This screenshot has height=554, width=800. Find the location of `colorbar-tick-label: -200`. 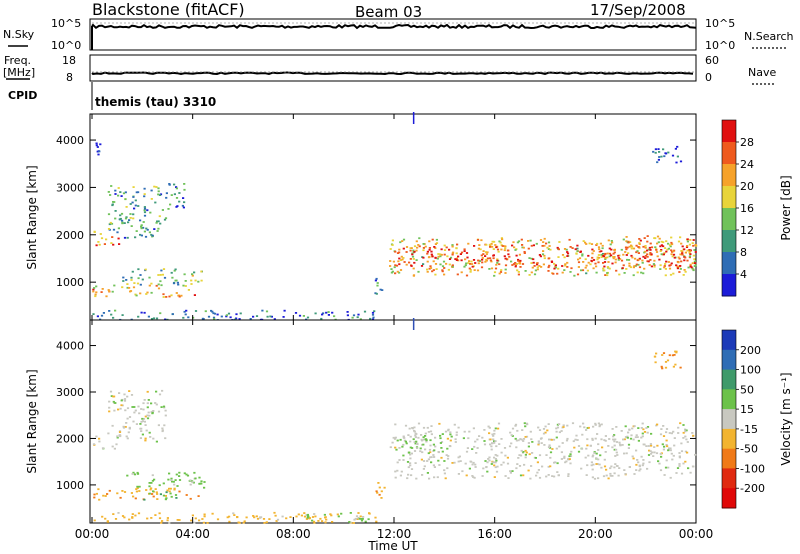

colorbar-tick-label: -200 is located at coordinates (752, 488).